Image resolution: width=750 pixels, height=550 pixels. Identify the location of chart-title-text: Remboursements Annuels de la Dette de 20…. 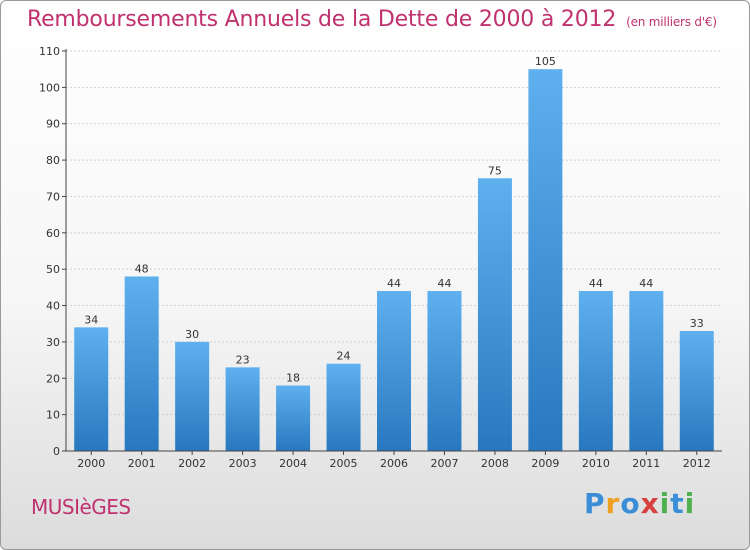
(322, 19).